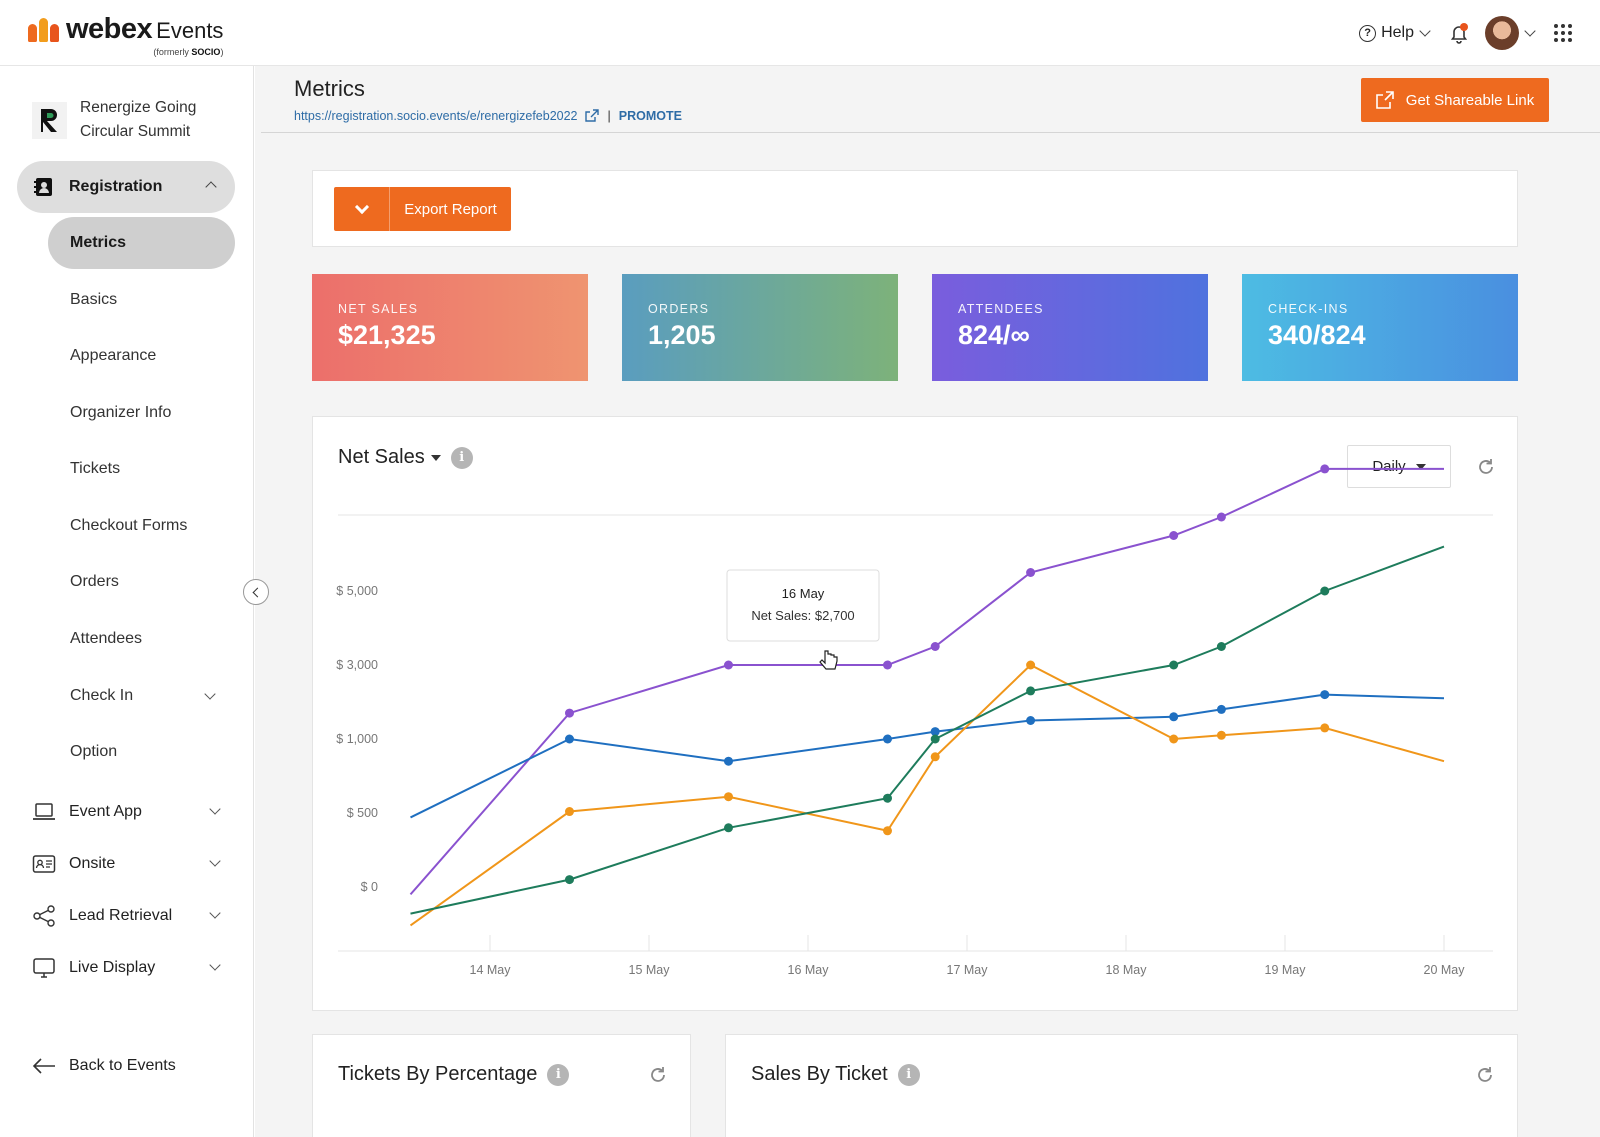 This screenshot has height=1137, width=1600. I want to click on x-tick-label: 20 May, so click(1445, 970).